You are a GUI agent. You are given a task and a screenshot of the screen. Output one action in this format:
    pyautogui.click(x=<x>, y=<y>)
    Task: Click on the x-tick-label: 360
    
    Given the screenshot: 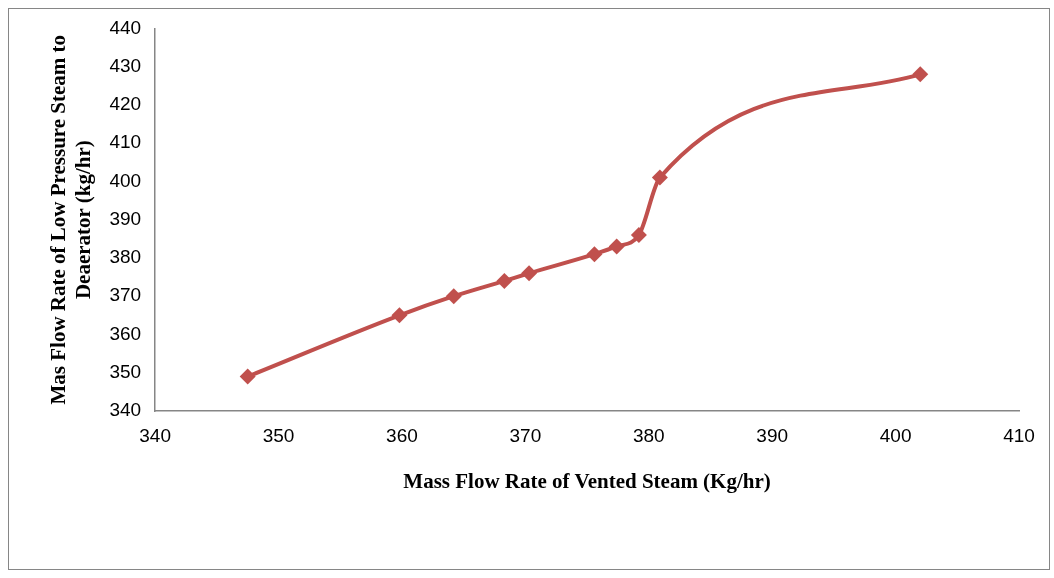 What is the action you would take?
    pyautogui.click(x=402, y=435)
    